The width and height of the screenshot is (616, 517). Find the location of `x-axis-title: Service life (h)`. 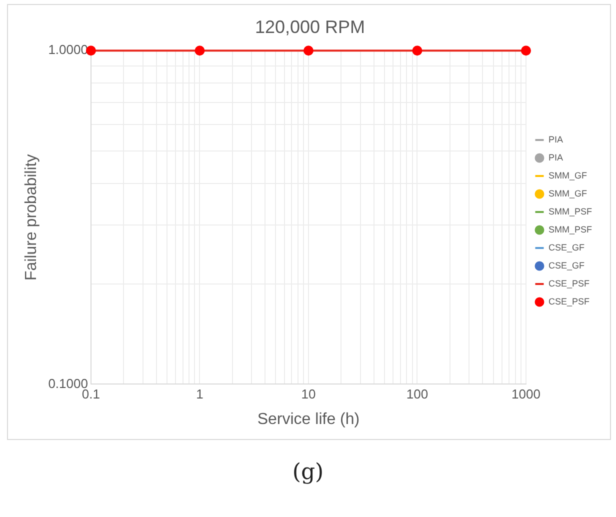

x-axis-title: Service life (h) is located at coordinates (308, 419).